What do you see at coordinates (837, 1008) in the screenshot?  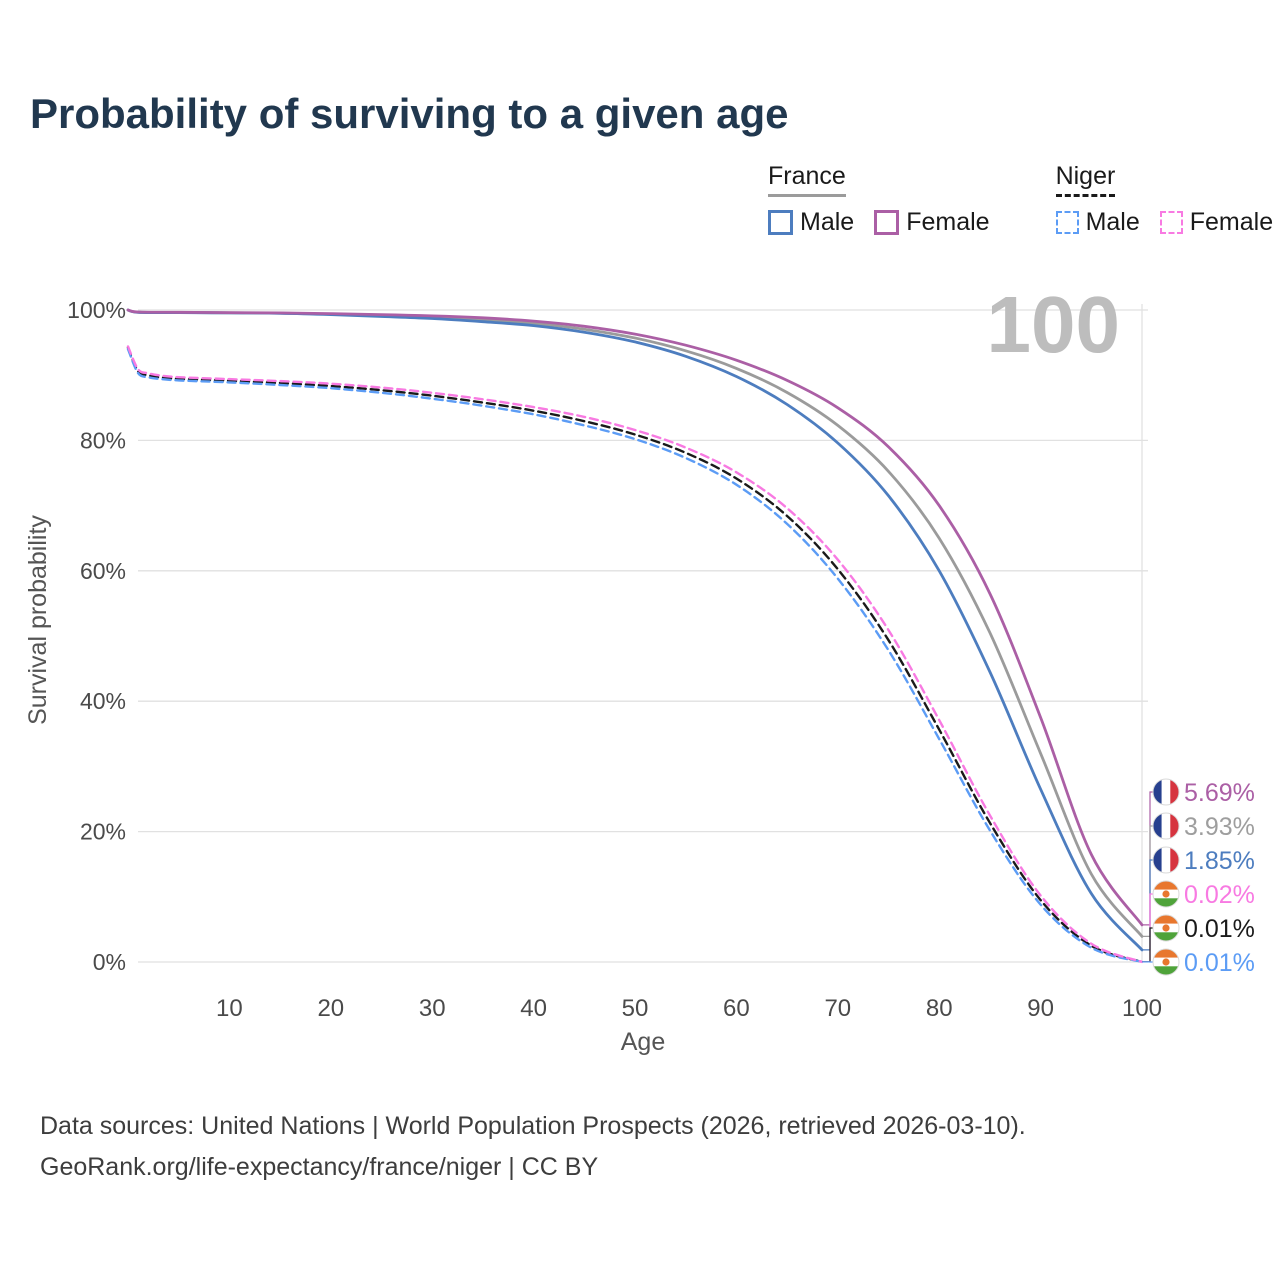 I see `x-tick-label: 70` at bounding box center [837, 1008].